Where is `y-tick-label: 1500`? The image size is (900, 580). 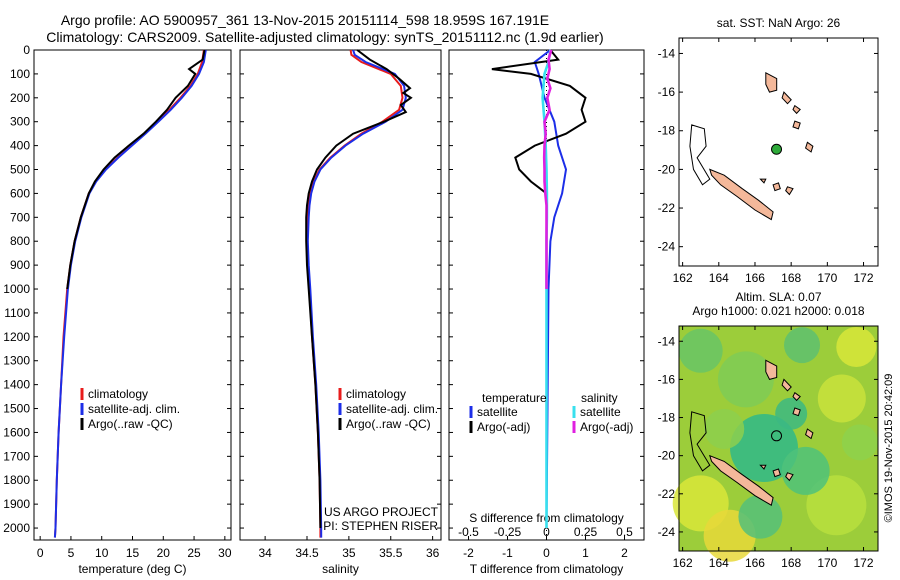
y-tick-label: 1500 is located at coordinates (16, 409).